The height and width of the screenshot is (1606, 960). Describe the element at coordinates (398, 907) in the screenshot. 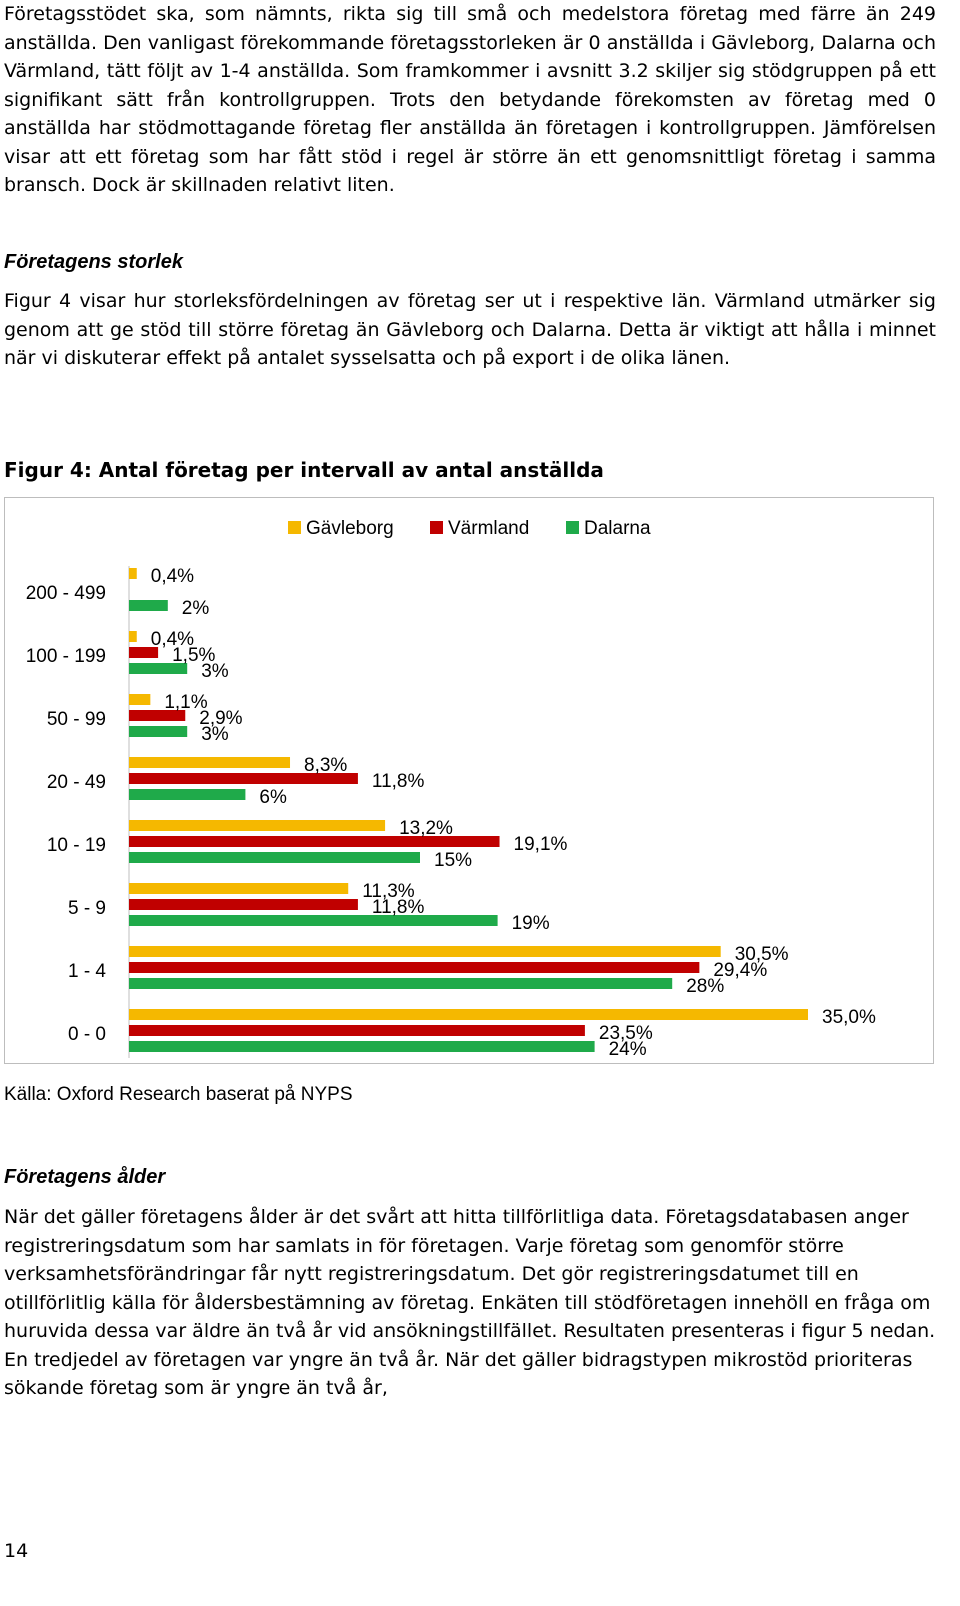

I see `data-label-1-5: 11,8%` at that location.